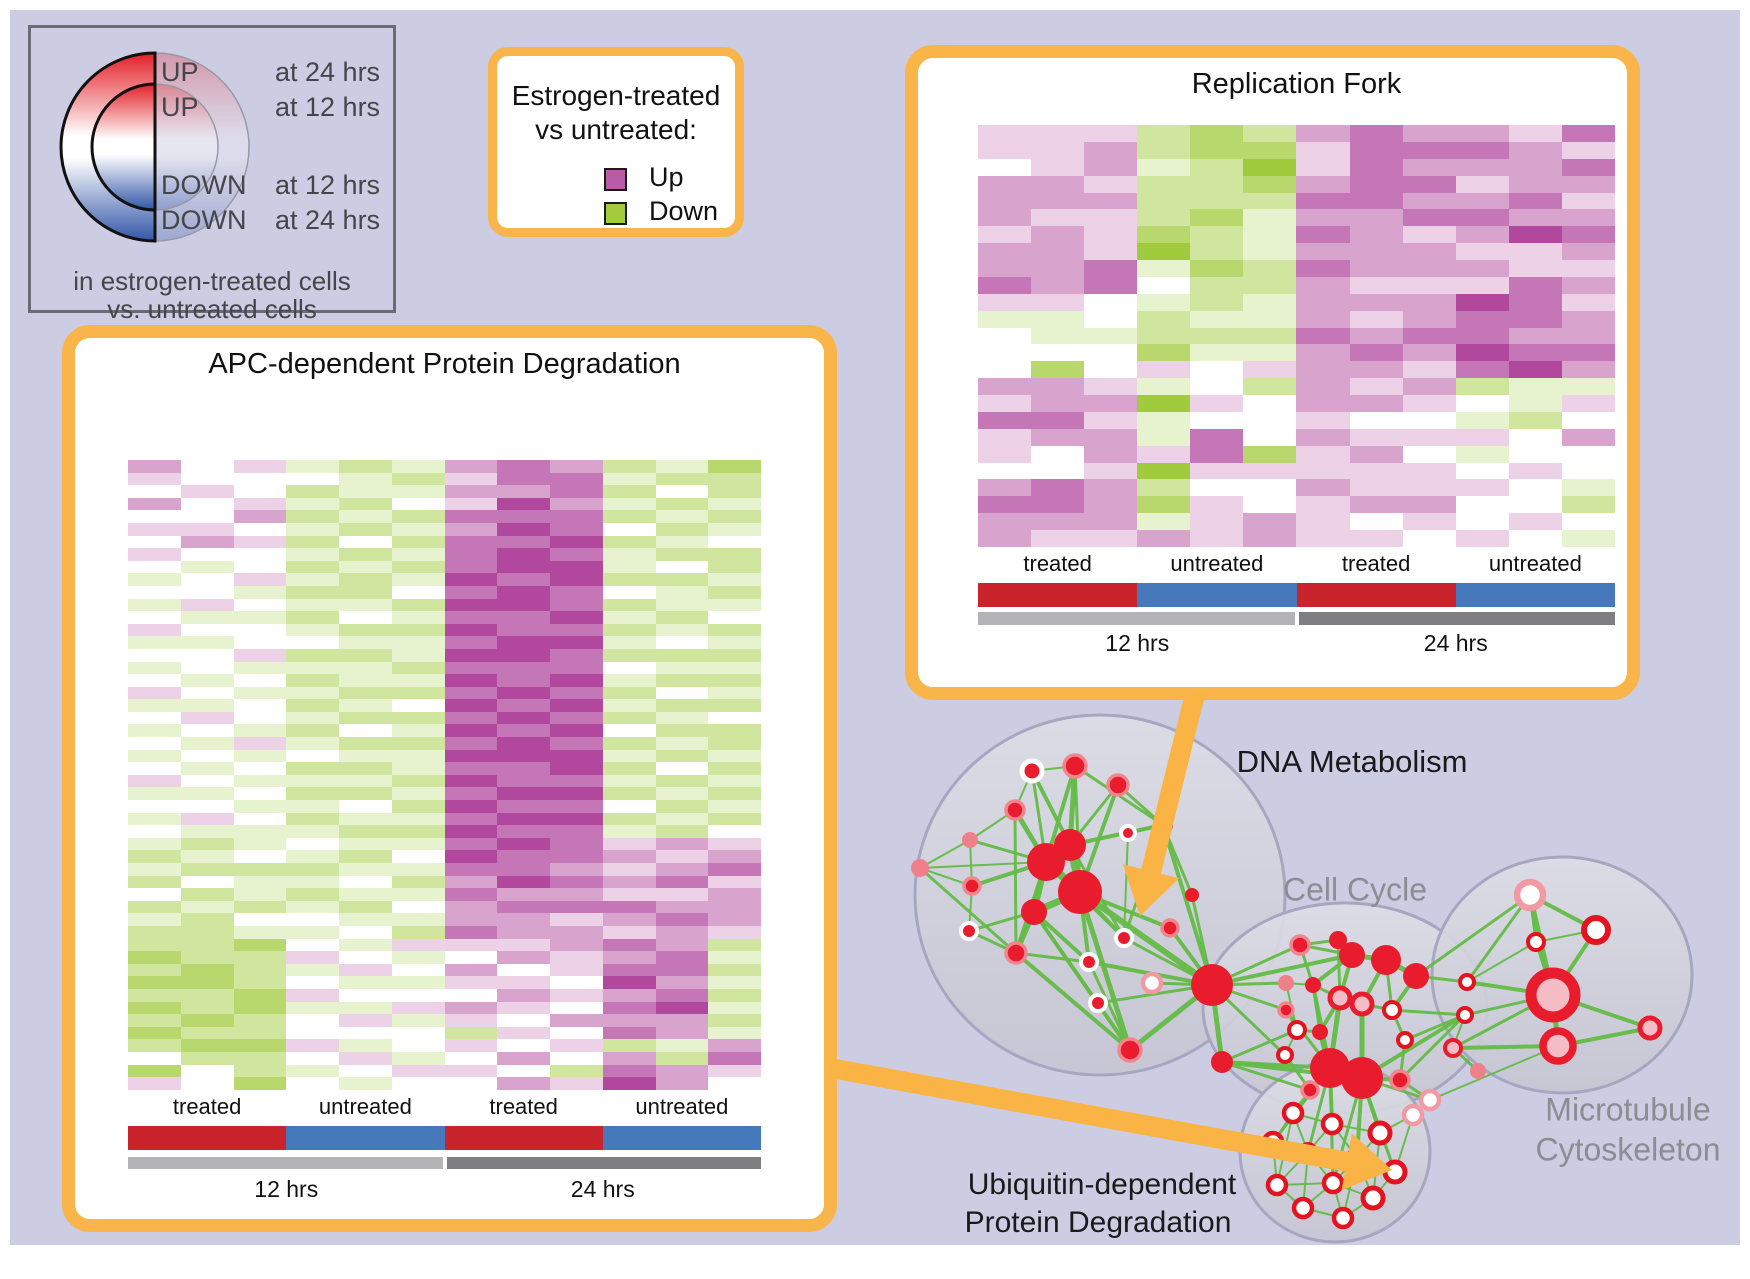 This screenshot has width=1750, height=1279. I want to click on rf-hour-labels: 12 hrs 24 hrs, so click(1296, 643).